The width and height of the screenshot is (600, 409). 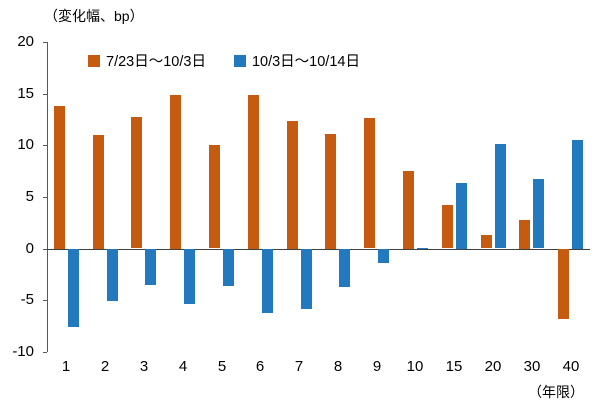 What do you see at coordinates (454, 366) in the screenshot?
I see `x-tick-label: 15` at bounding box center [454, 366].